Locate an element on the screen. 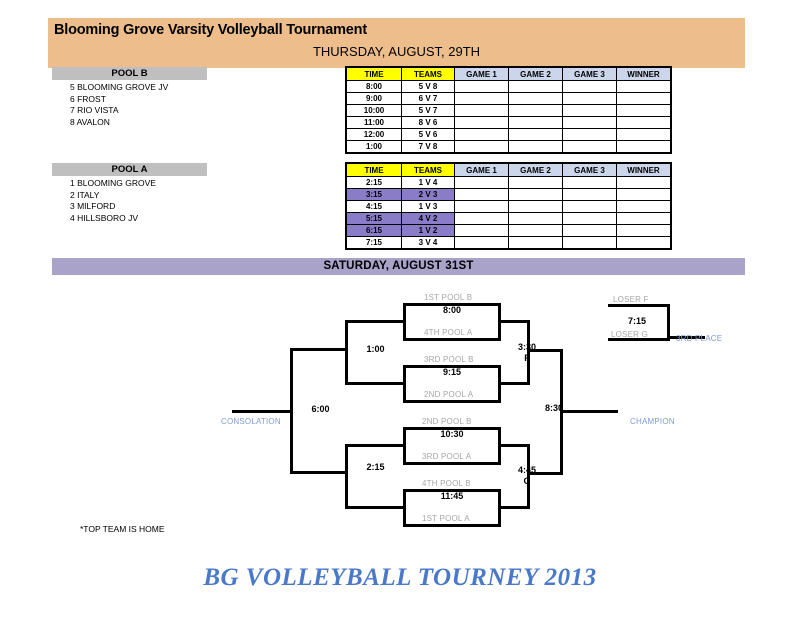 The image size is (800, 618). cell-teams: 5 V 7 is located at coordinates (428, 110).